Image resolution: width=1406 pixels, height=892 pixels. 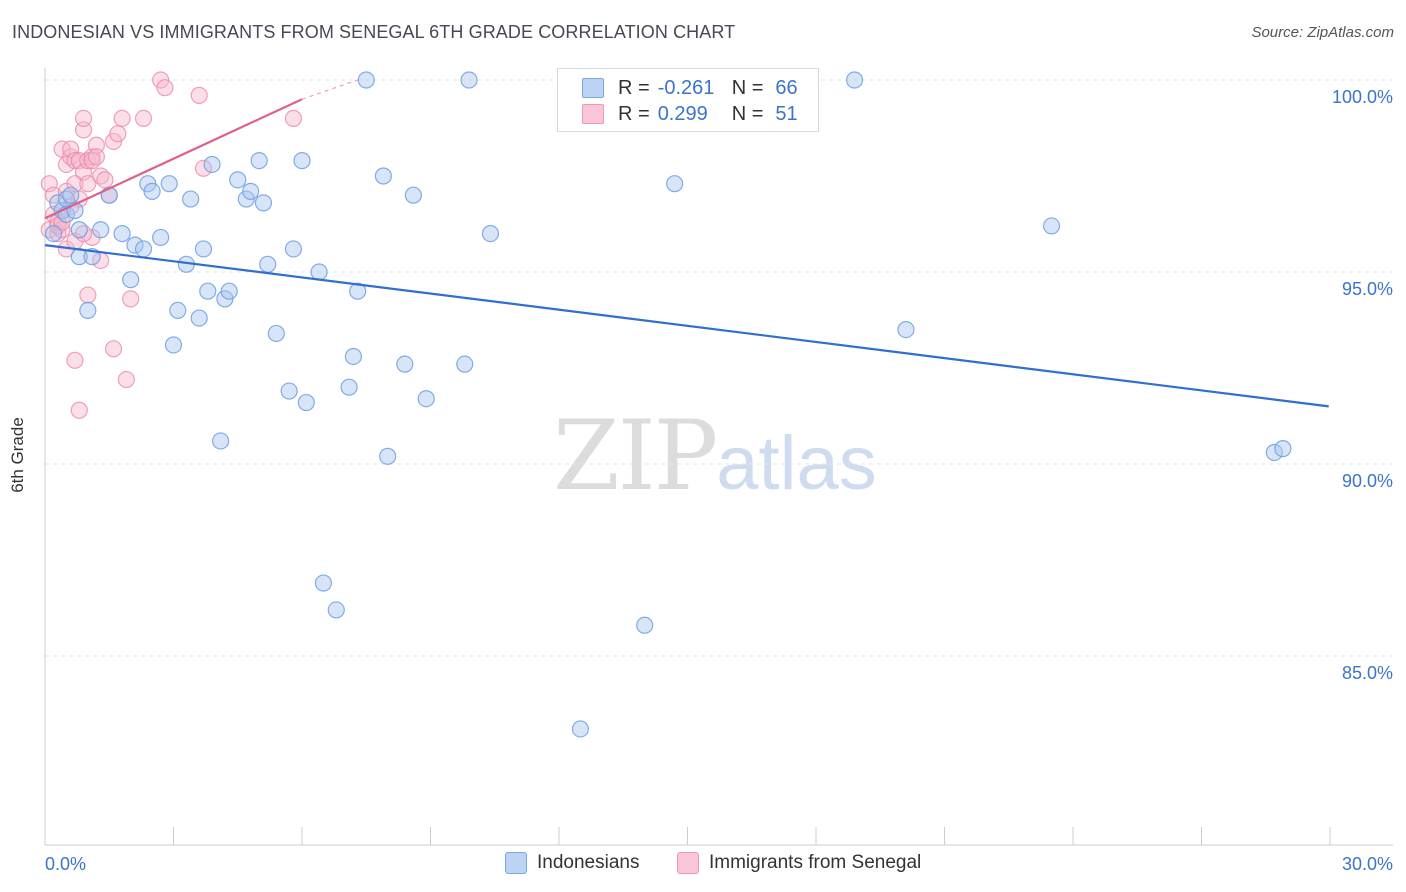 What do you see at coordinates (799, 863) in the screenshot?
I see `legend-item-senegal: Immigrants from Senegal` at bounding box center [799, 863].